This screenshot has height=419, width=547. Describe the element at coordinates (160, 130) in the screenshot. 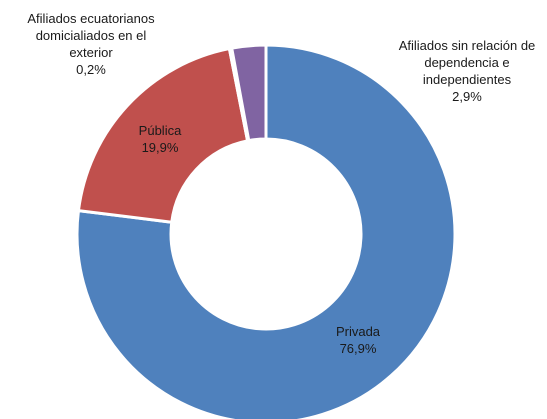

I see `label-publica-name: Pública` at that location.